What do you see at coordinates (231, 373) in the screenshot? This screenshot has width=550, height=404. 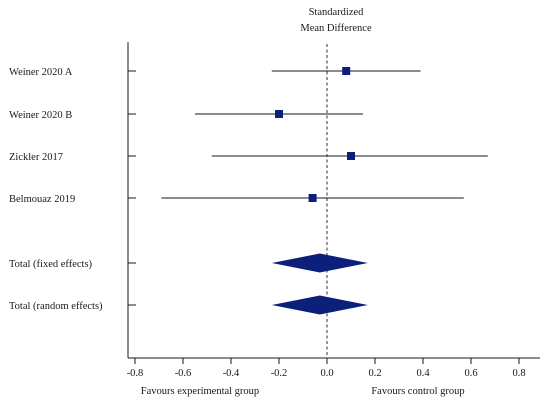 I see `x-tick-label: -0.4` at bounding box center [231, 373].